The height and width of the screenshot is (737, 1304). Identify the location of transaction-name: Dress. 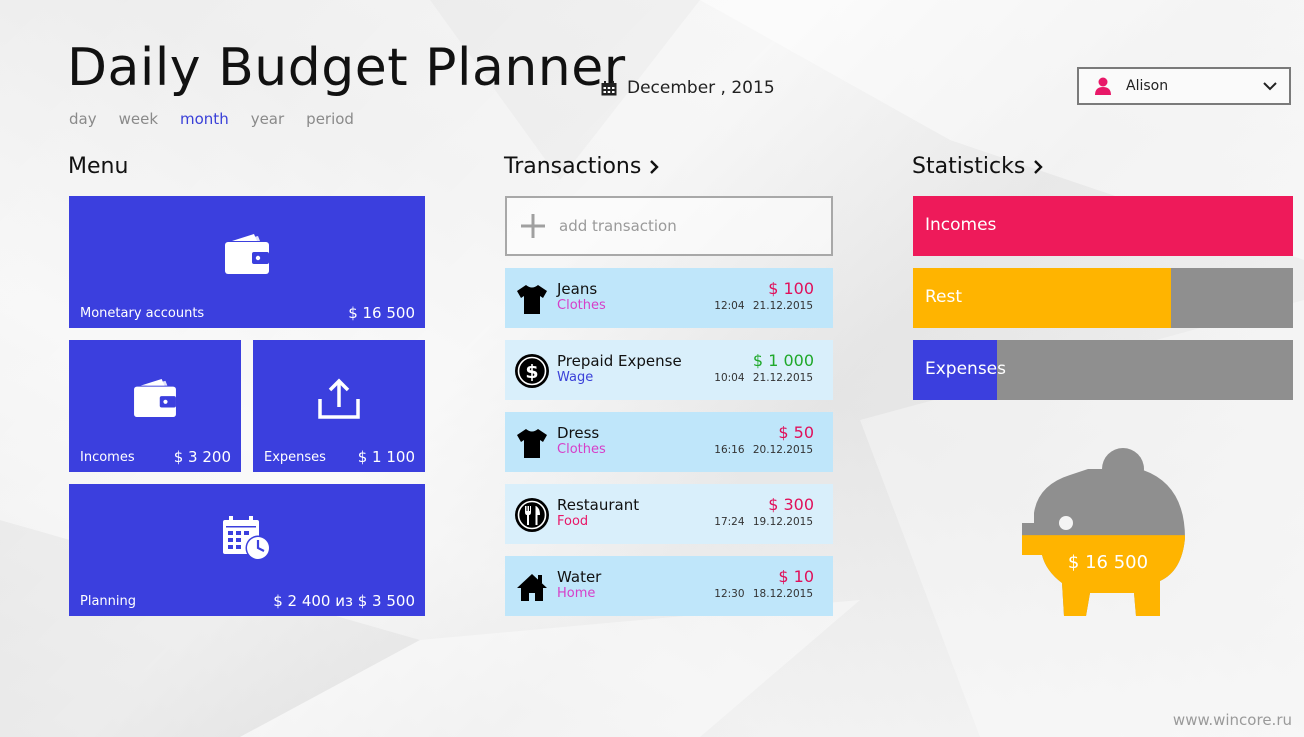
(578, 433).